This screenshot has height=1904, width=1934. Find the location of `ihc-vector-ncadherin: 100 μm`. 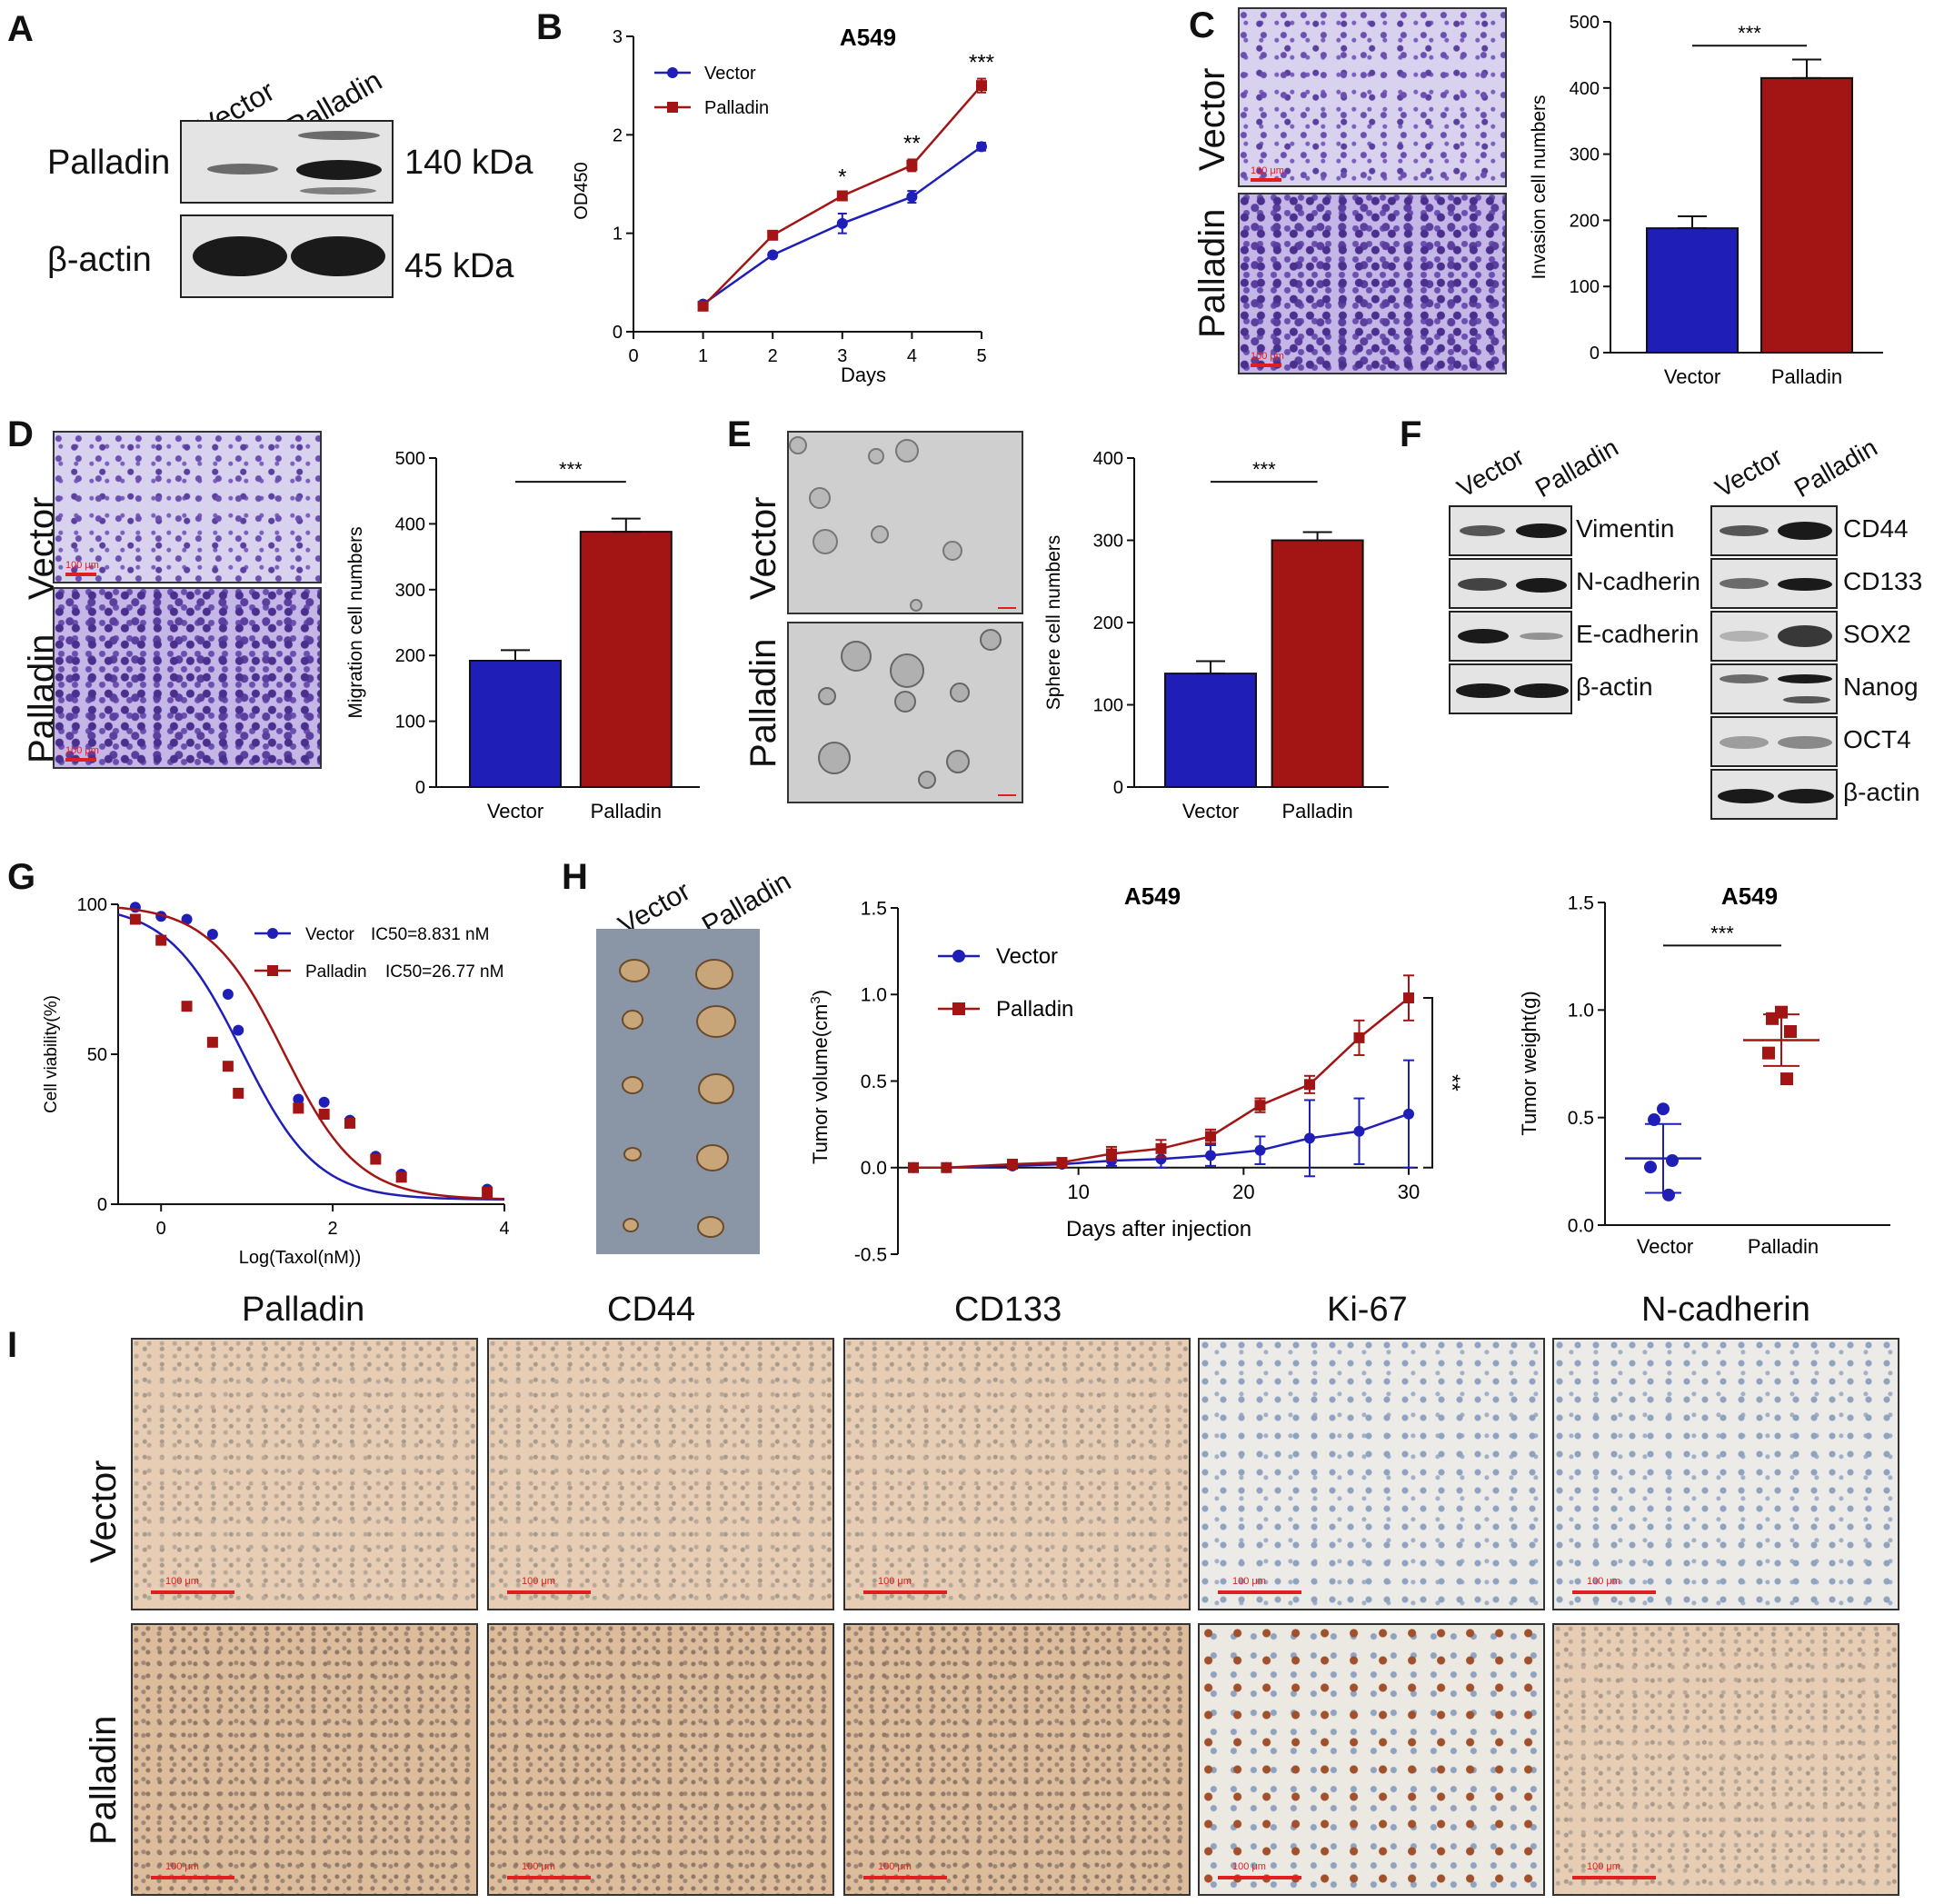

ihc-vector-ncadherin: 100 μm is located at coordinates (1725, 1474).